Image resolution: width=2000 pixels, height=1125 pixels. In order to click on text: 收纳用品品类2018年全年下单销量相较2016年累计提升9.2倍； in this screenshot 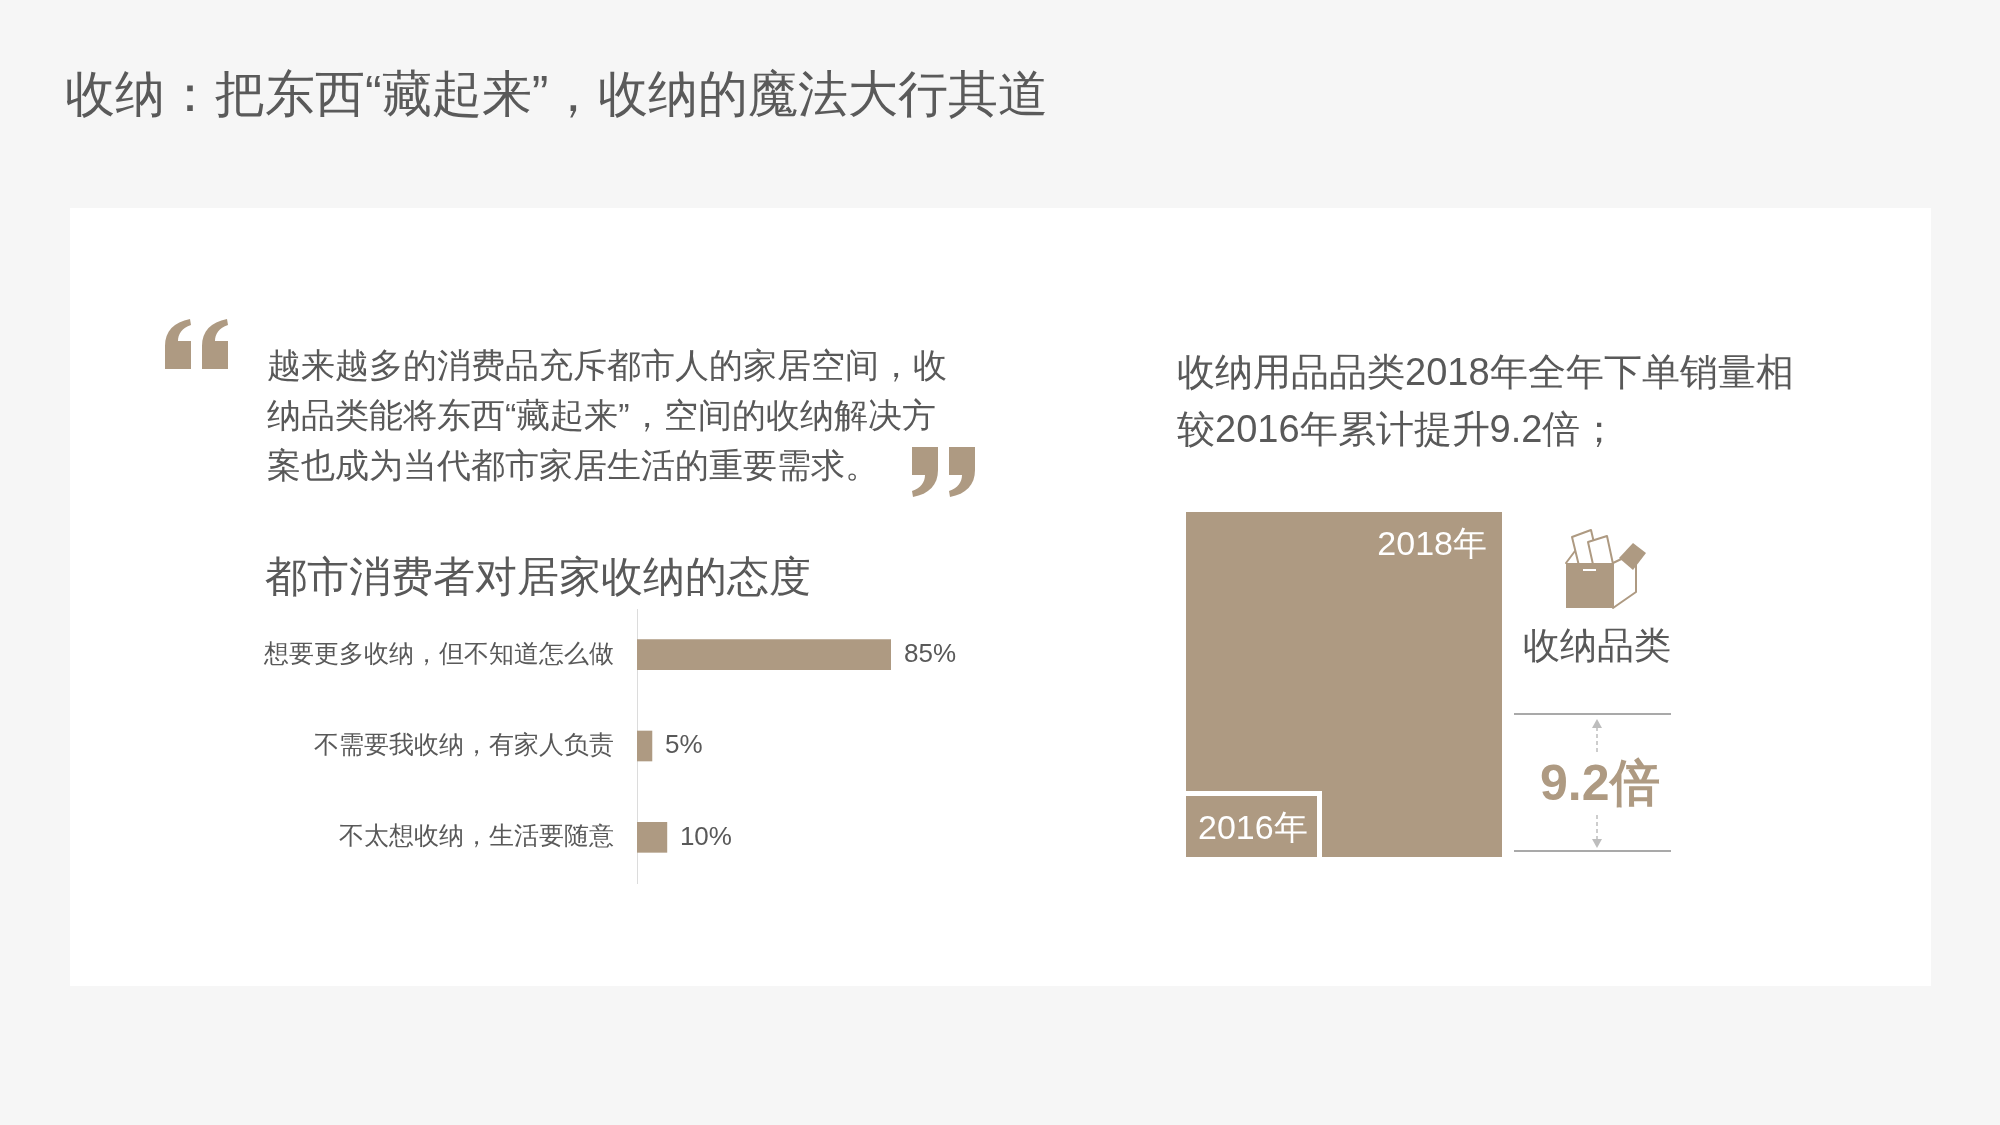, I will do `click(1486, 400)`.